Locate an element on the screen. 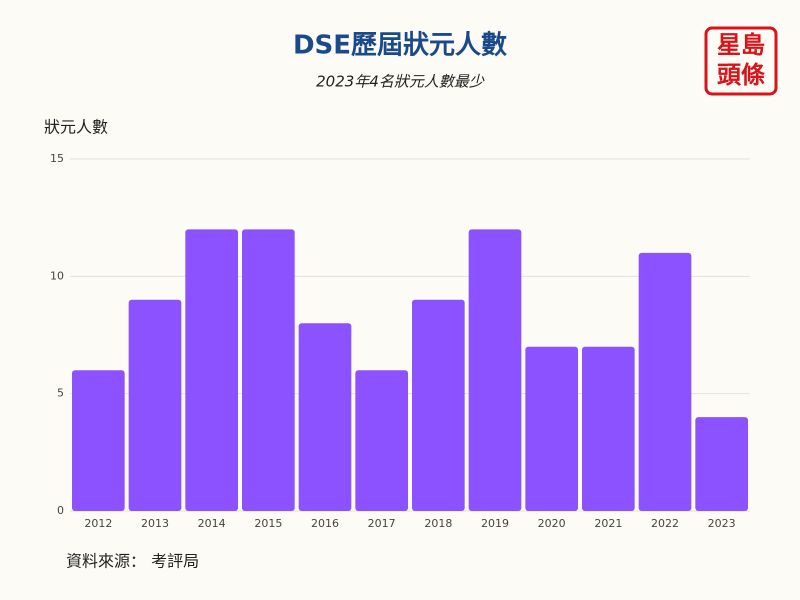  x-tick-label: 2021 is located at coordinates (608, 523).